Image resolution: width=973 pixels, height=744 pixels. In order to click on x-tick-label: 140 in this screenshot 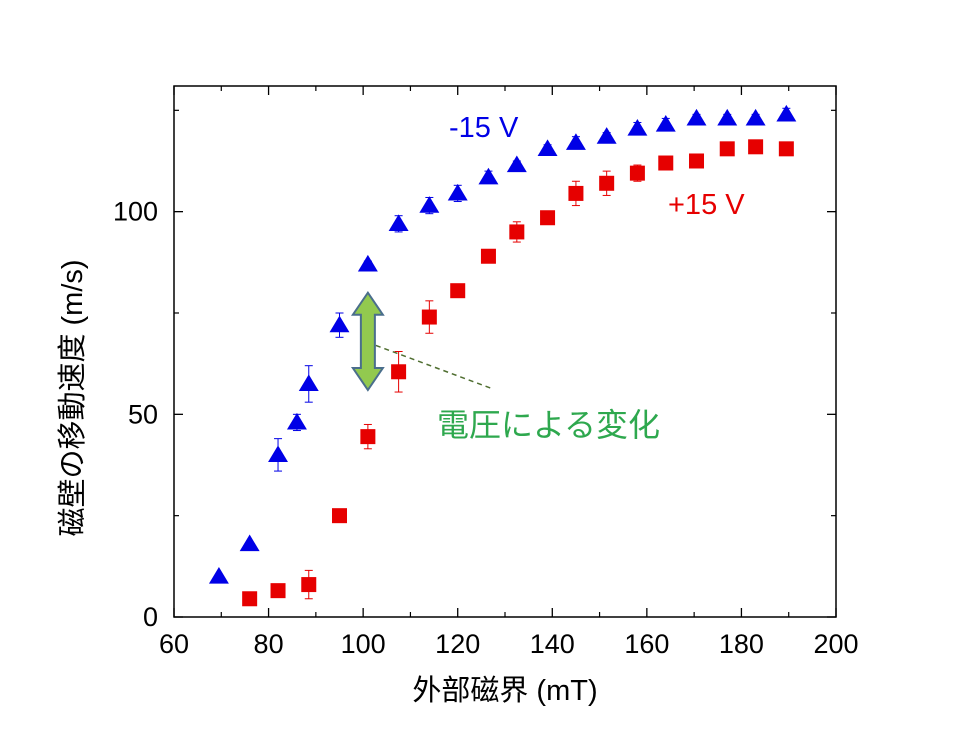, I will do `click(552, 644)`.